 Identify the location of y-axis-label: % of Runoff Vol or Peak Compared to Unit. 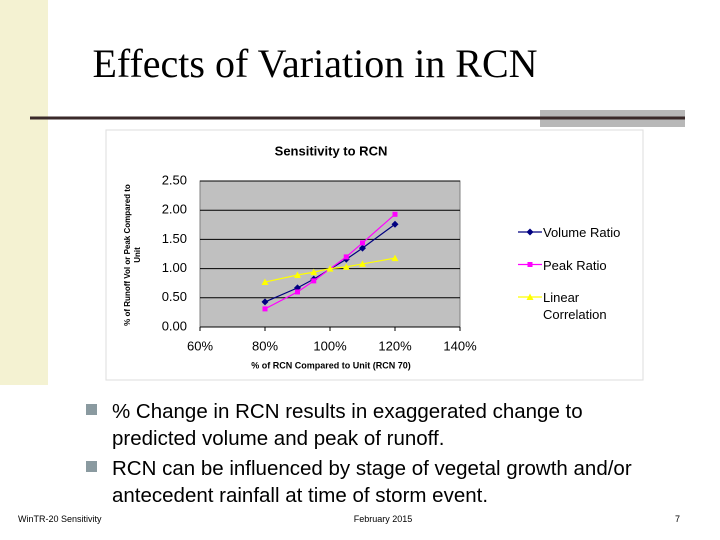
(132, 255).